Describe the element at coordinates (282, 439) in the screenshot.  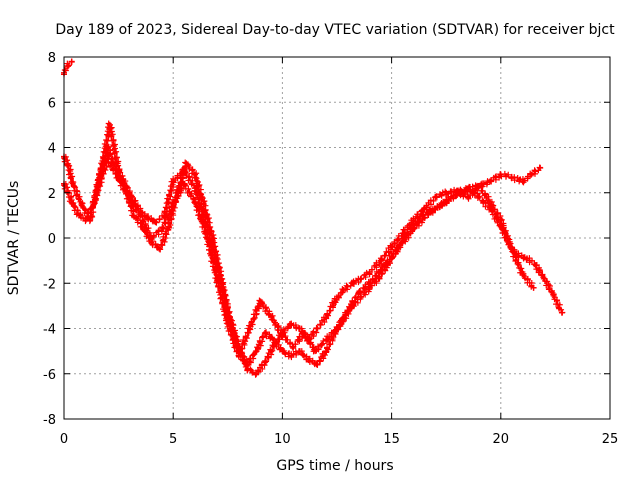
I see `x-tick-label: 10` at that location.